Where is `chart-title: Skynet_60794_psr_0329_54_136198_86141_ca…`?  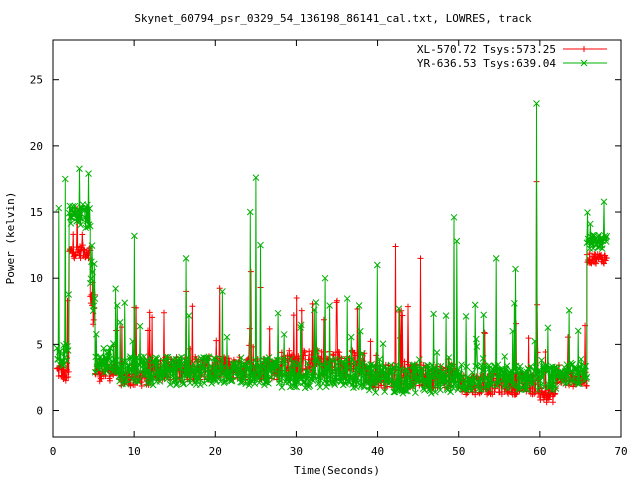
chart-title: Skynet_60794_psr_0329_54_136198_86141_ca… is located at coordinates (333, 18).